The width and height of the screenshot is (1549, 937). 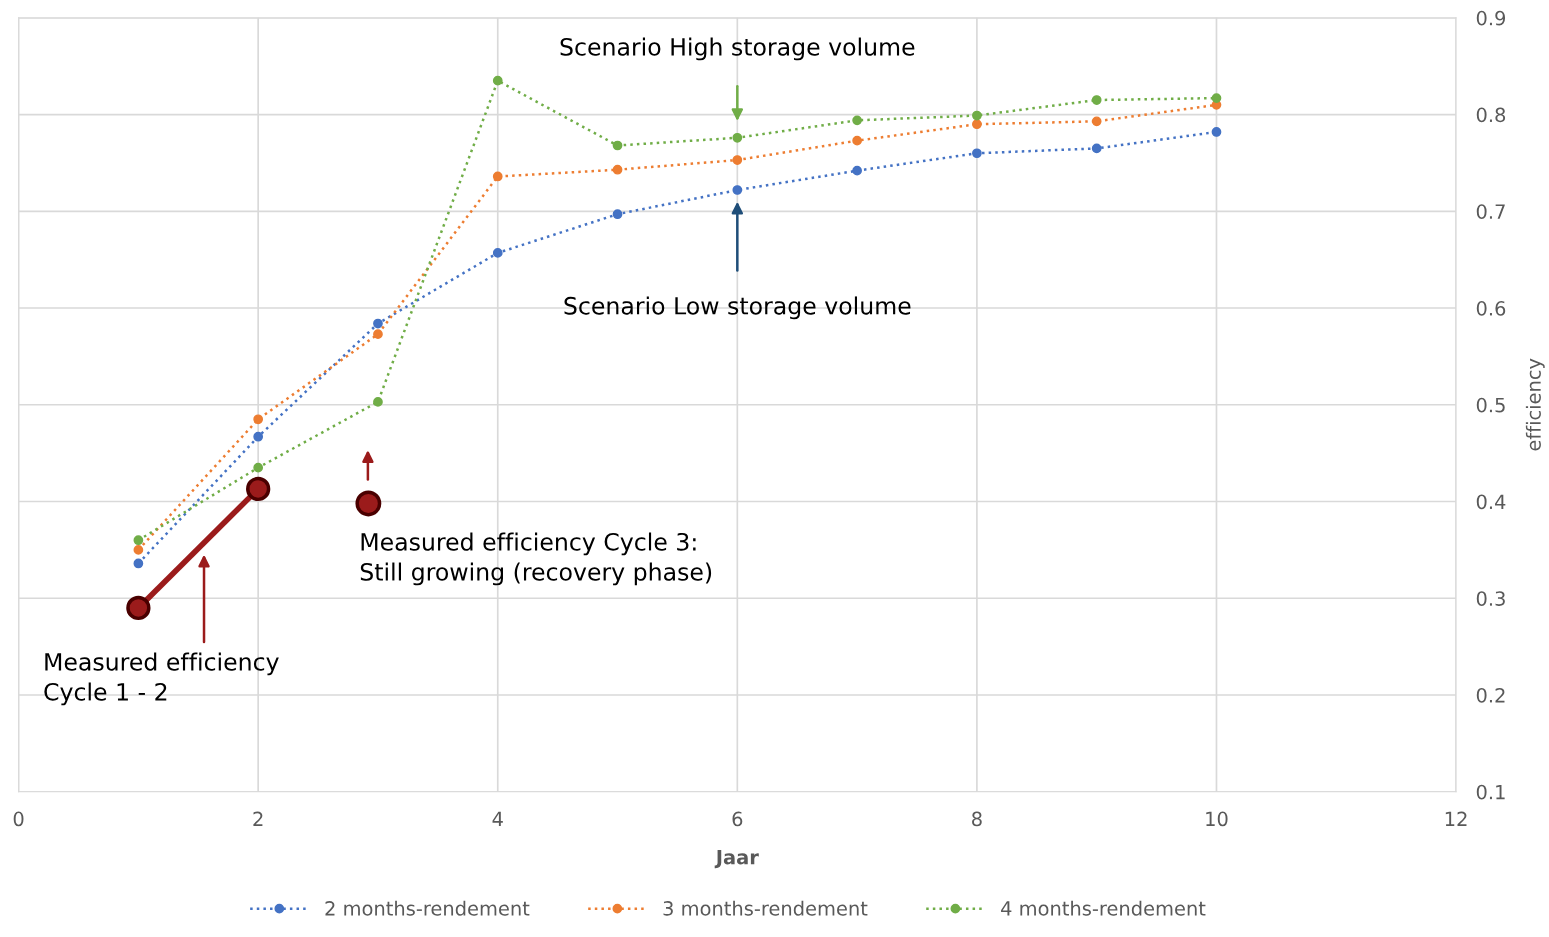 What do you see at coordinates (765, 908) in the screenshot?
I see `legend-label: 3 months-rendement` at bounding box center [765, 908].